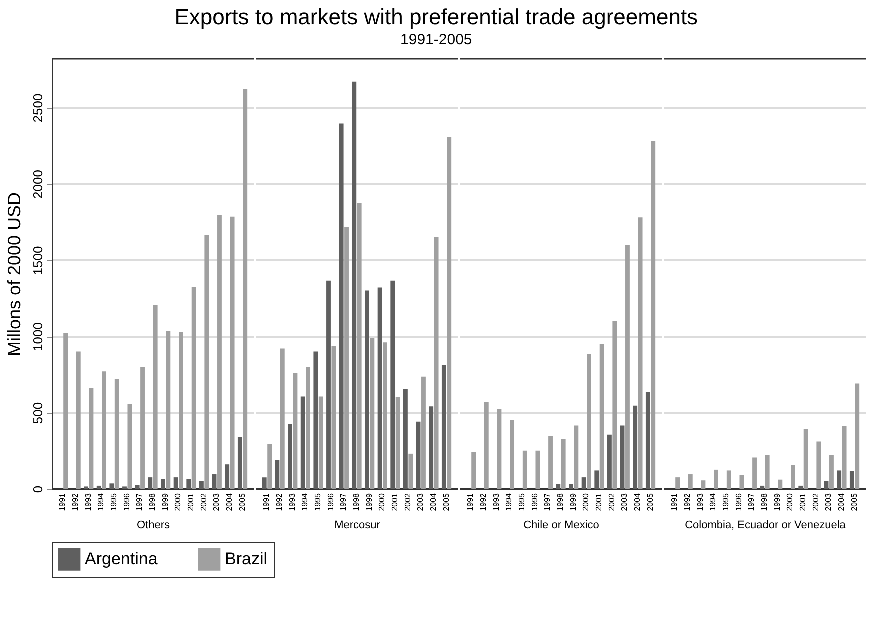 Image resolution: width=893 pixels, height=626 pixels. I want to click on x-tick-label: 2005, so click(650, 502).